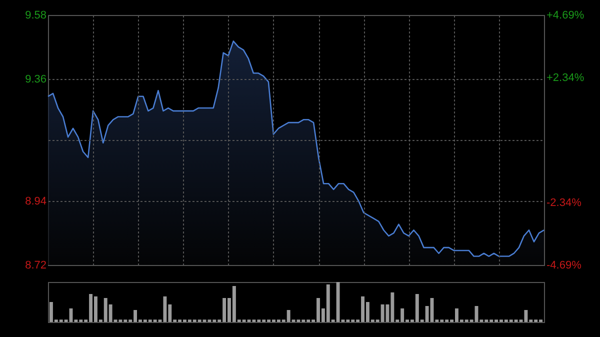 Image resolution: width=600 pixels, height=337 pixels. Describe the element at coordinates (565, 78) in the screenshot. I see `y2-tick-label: +2.34%` at that location.